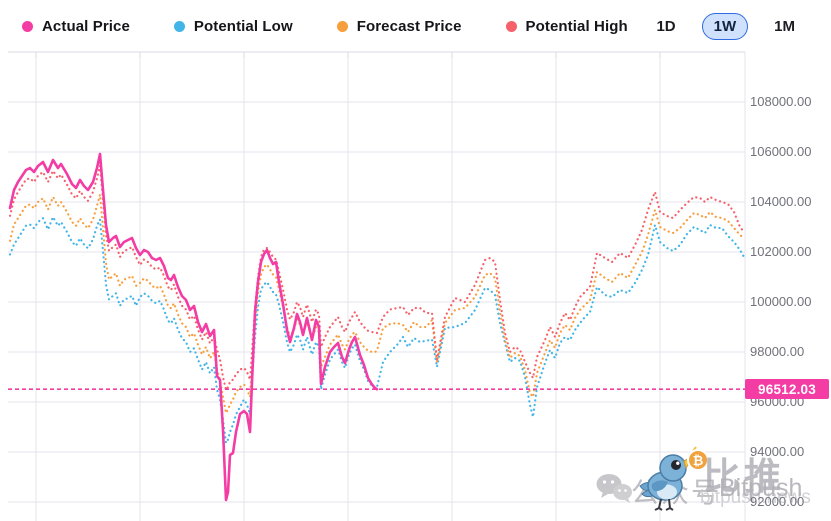 This screenshot has height=521, width=831. I want to click on y-axis-tick-label: 108000.00, so click(781, 101).